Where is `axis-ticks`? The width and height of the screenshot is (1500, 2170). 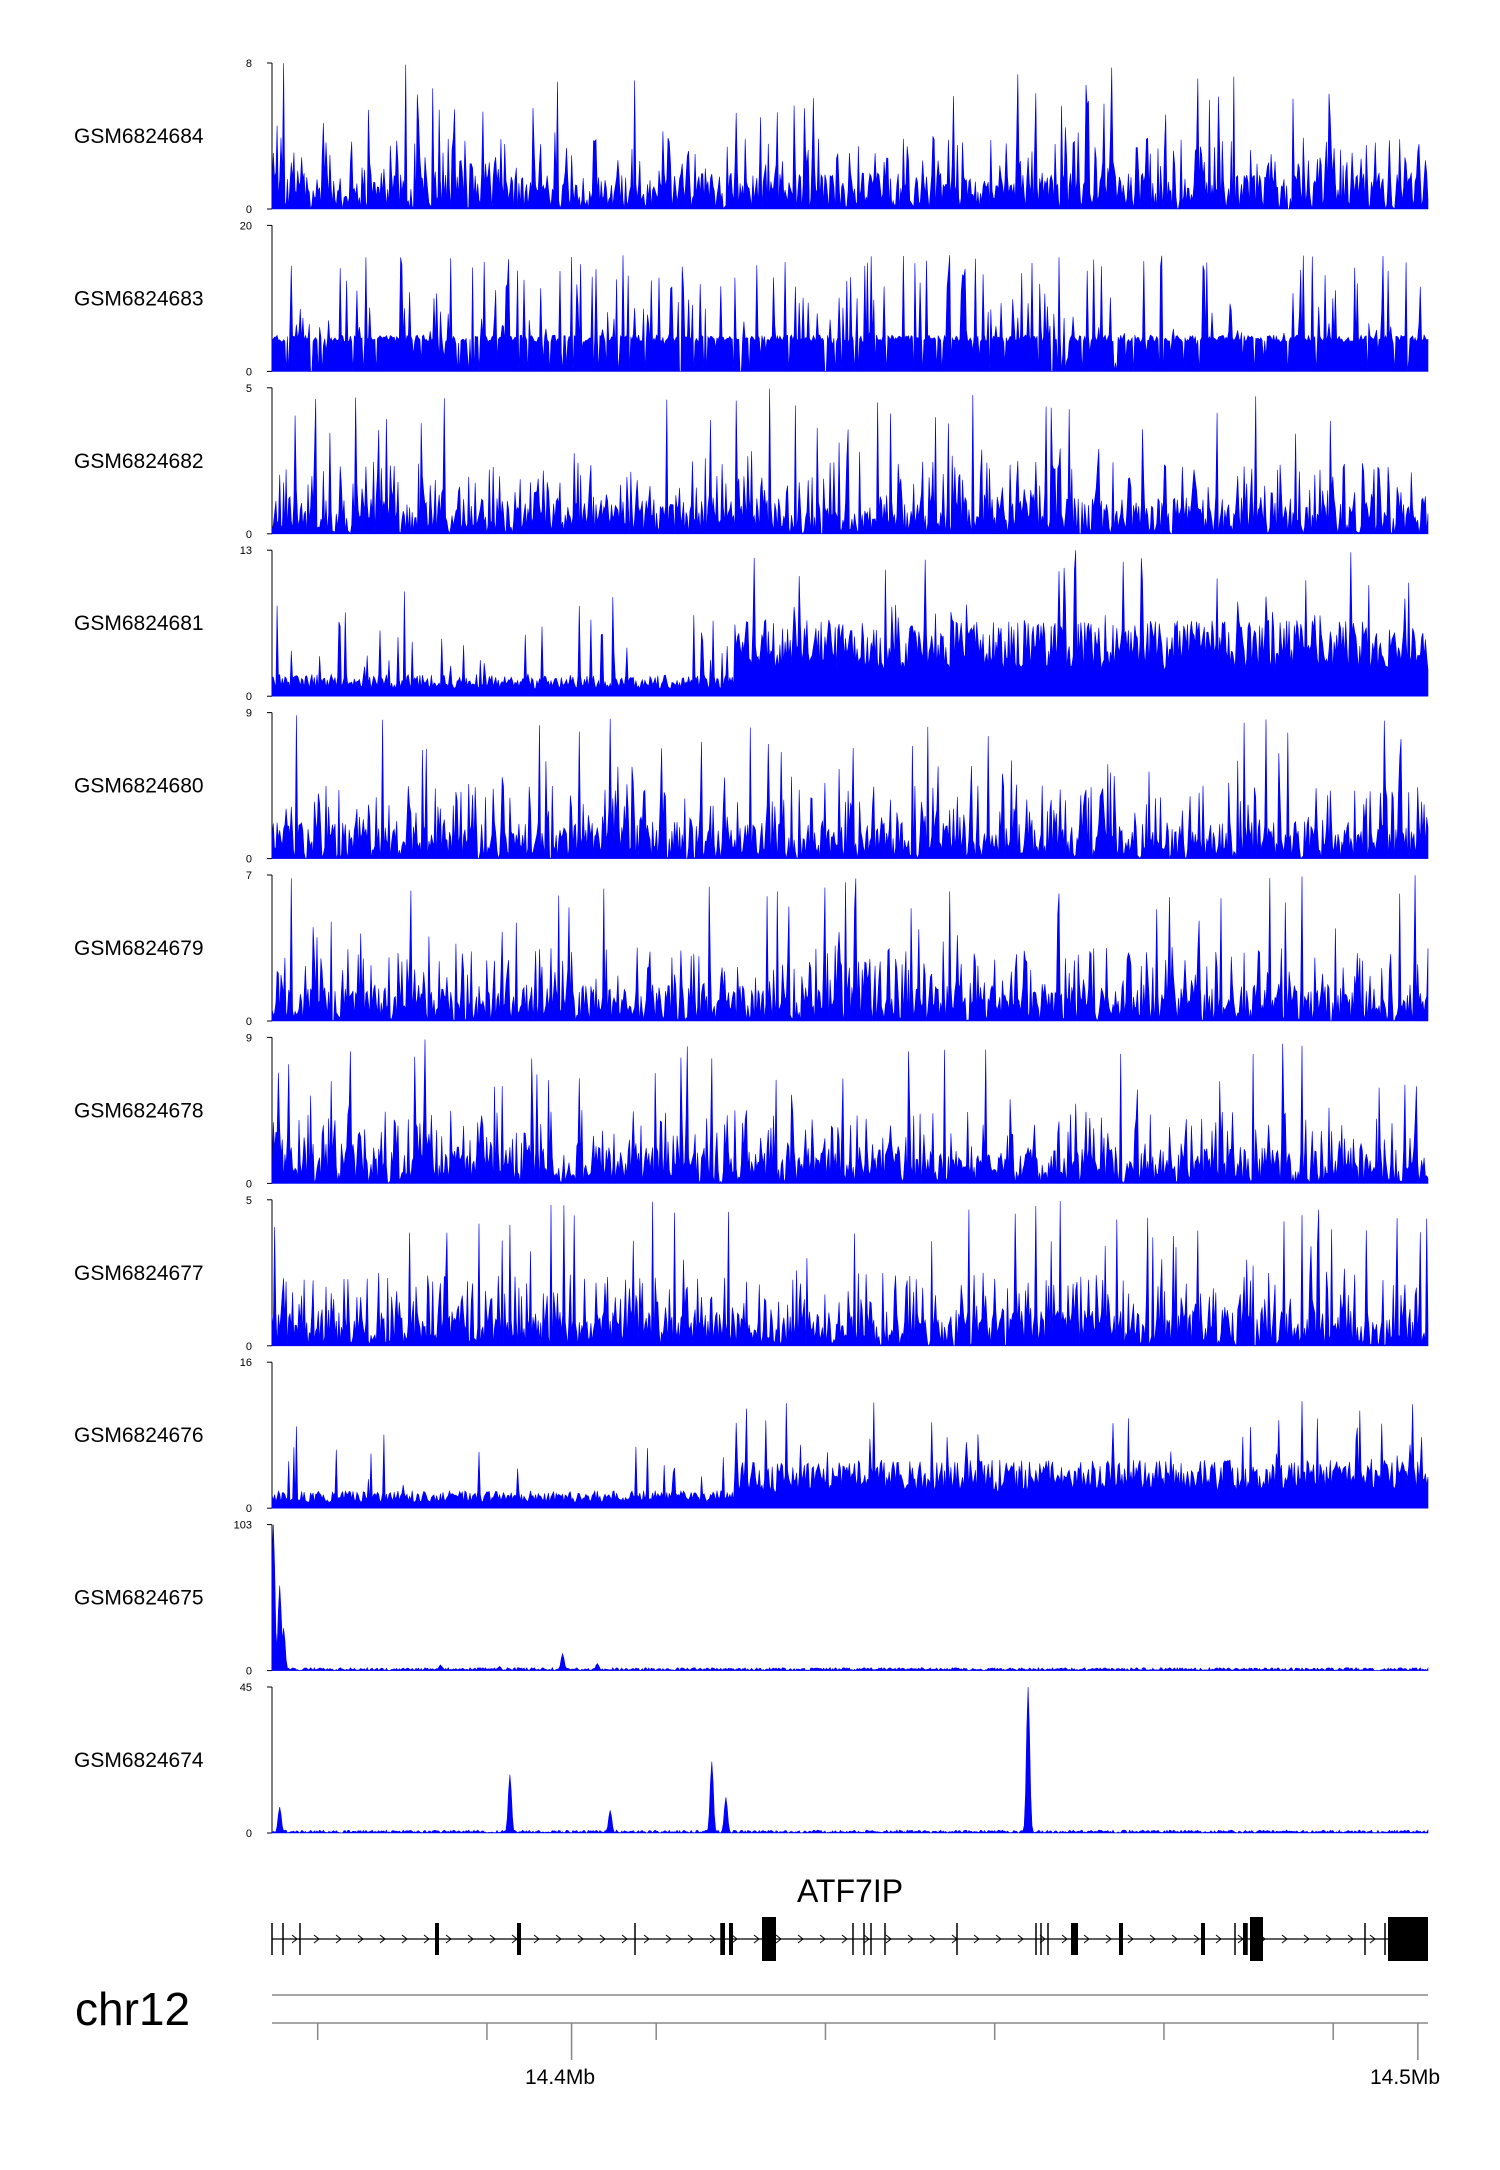
axis-ticks is located at coordinates (867, 2041).